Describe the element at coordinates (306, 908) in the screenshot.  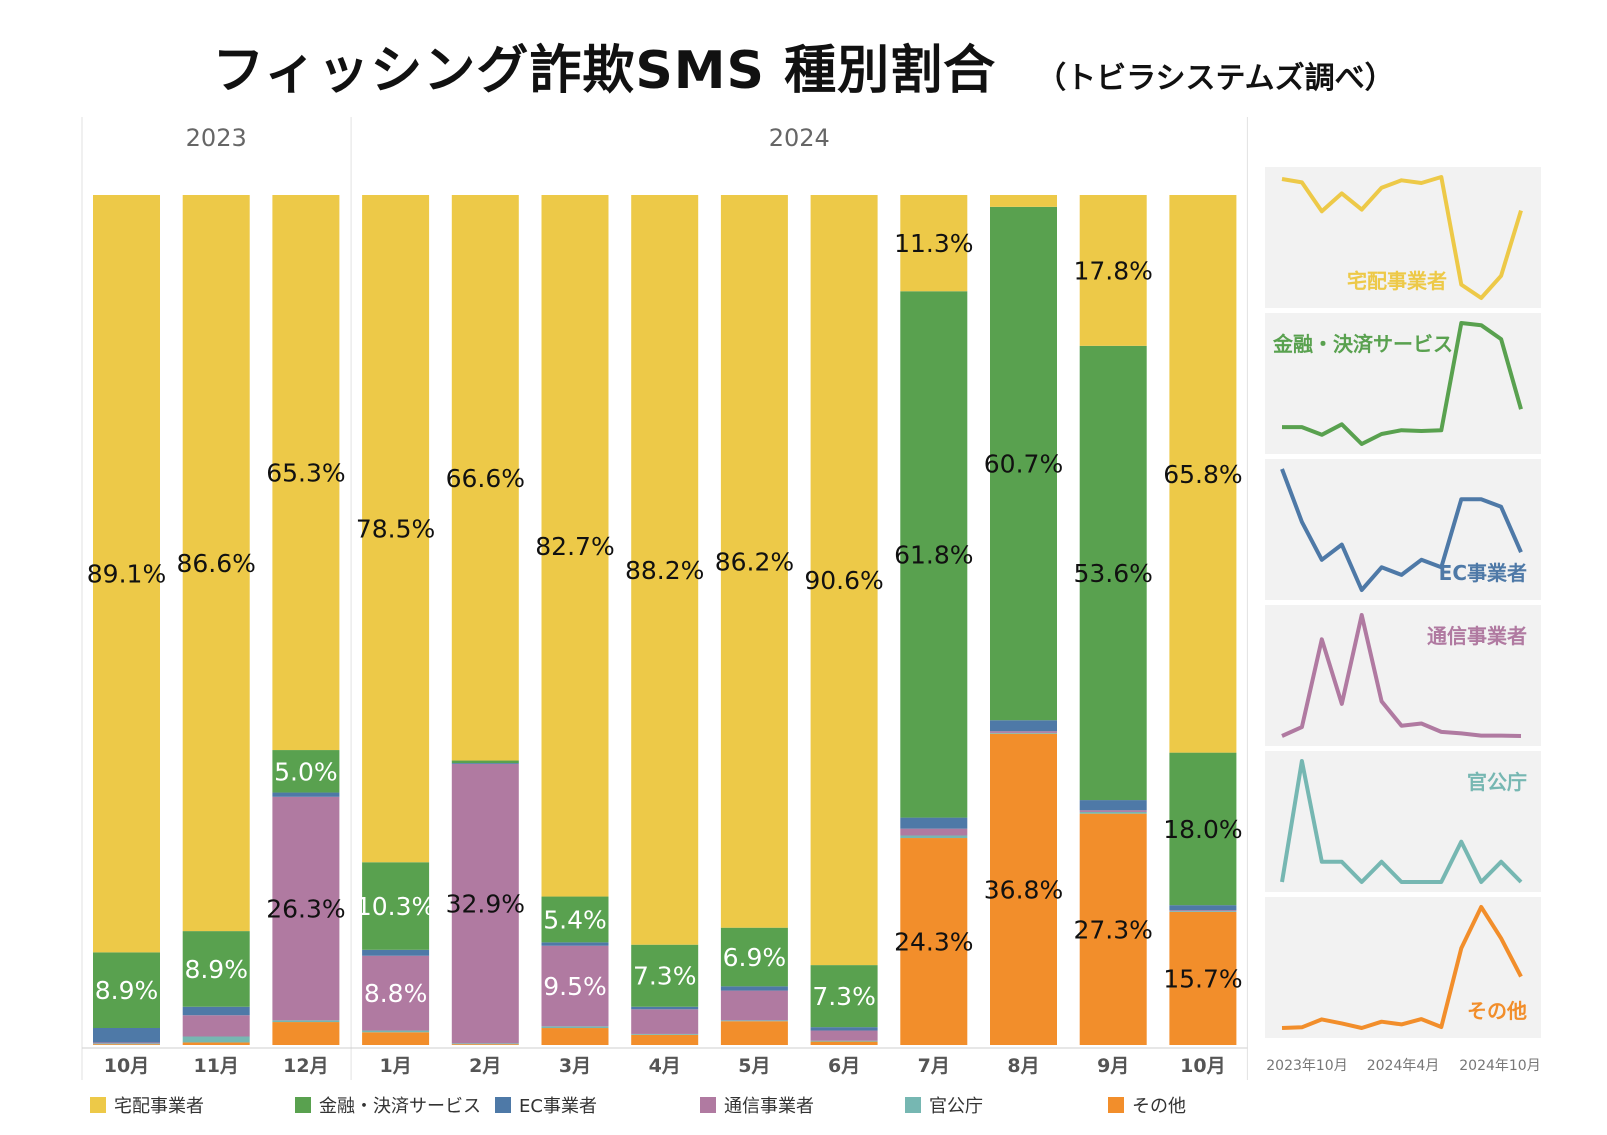
I see `bar-segment-通信事業者-3` at that location.